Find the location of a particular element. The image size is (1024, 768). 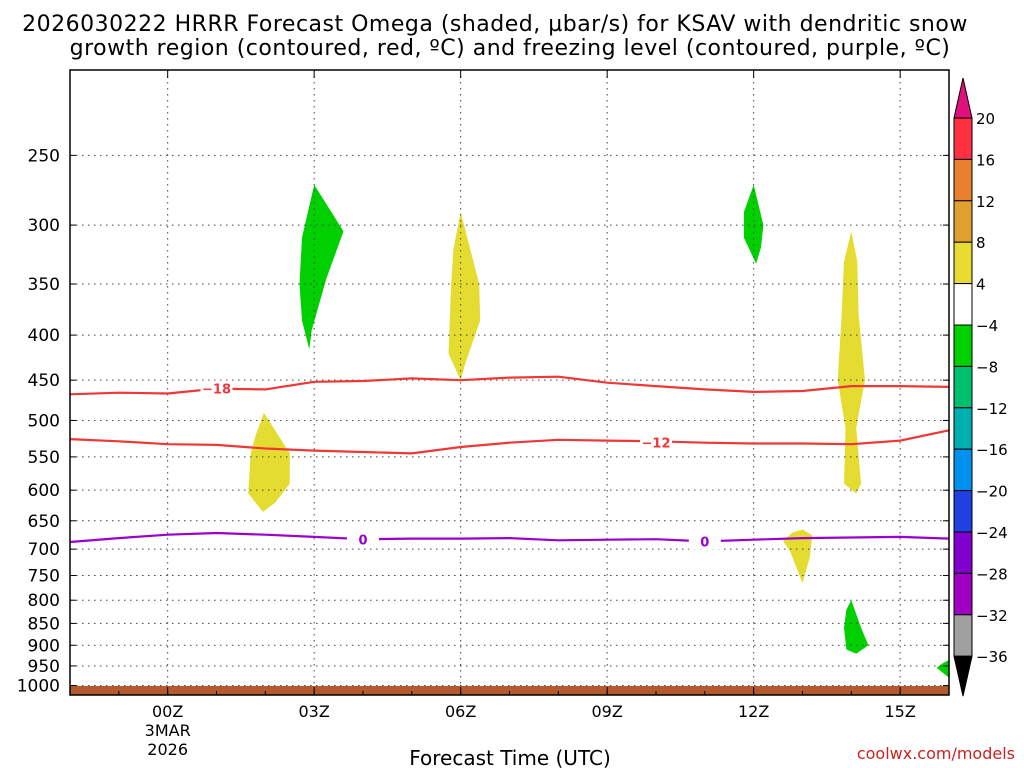

y-tick-label: 750 is located at coordinates (44, 577).